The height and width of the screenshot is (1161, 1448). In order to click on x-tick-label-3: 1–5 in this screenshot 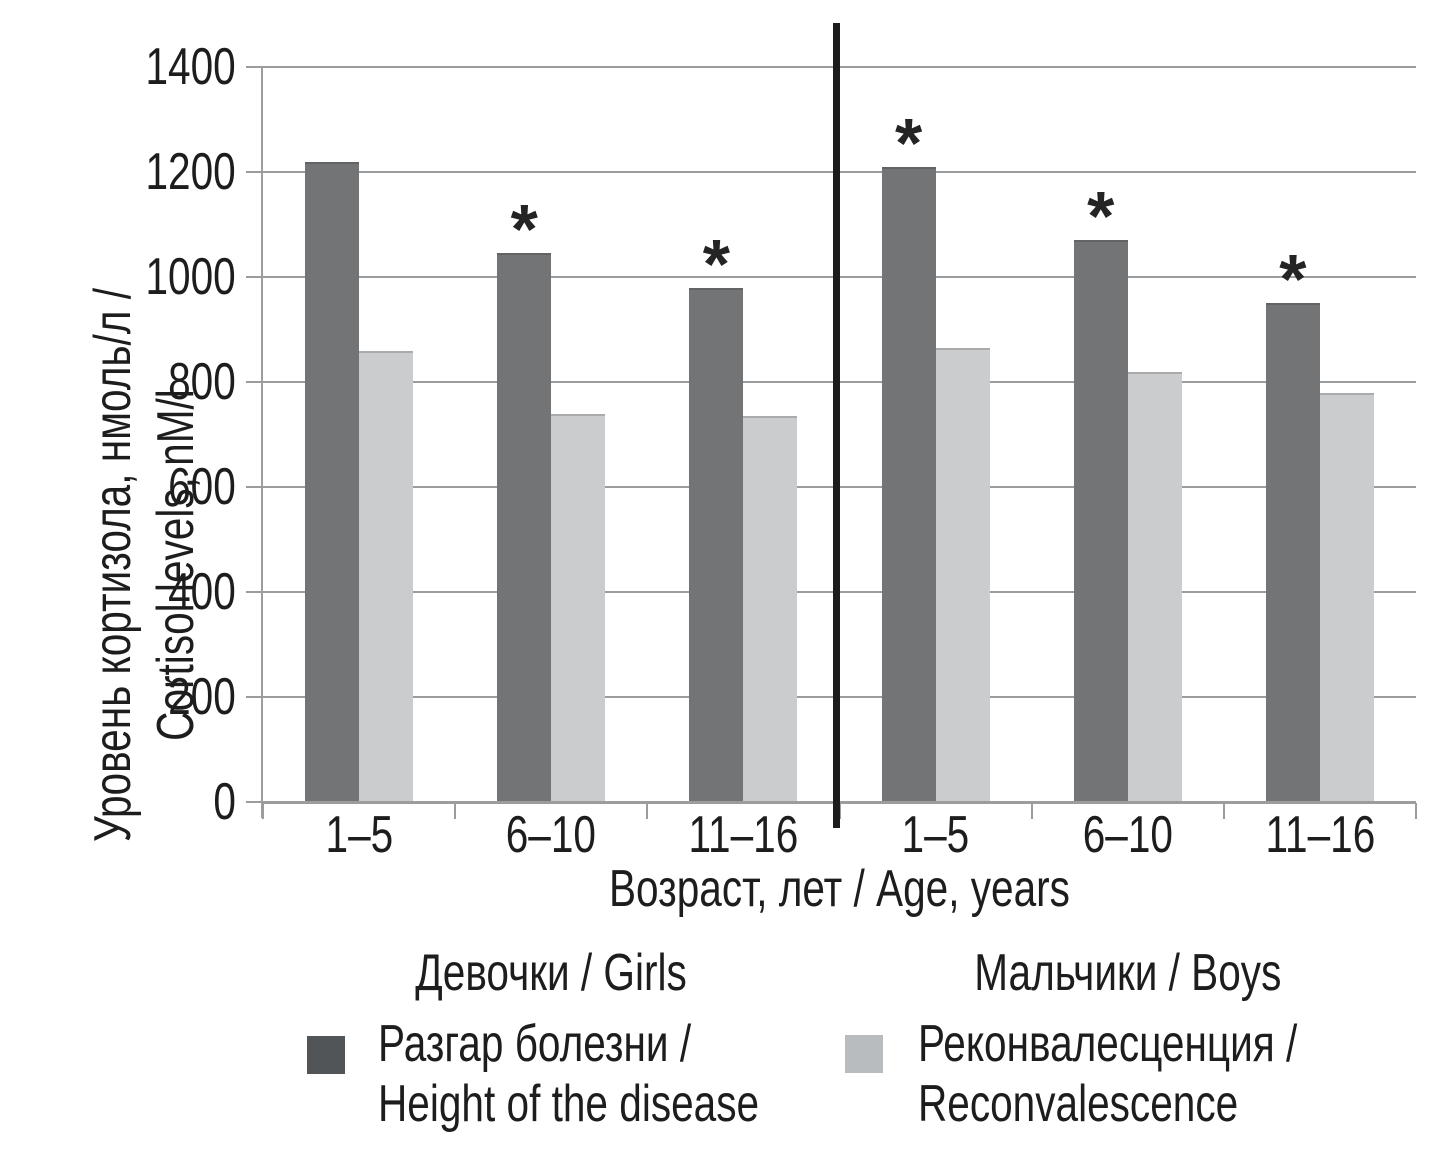, I will do `click(936, 835)`.